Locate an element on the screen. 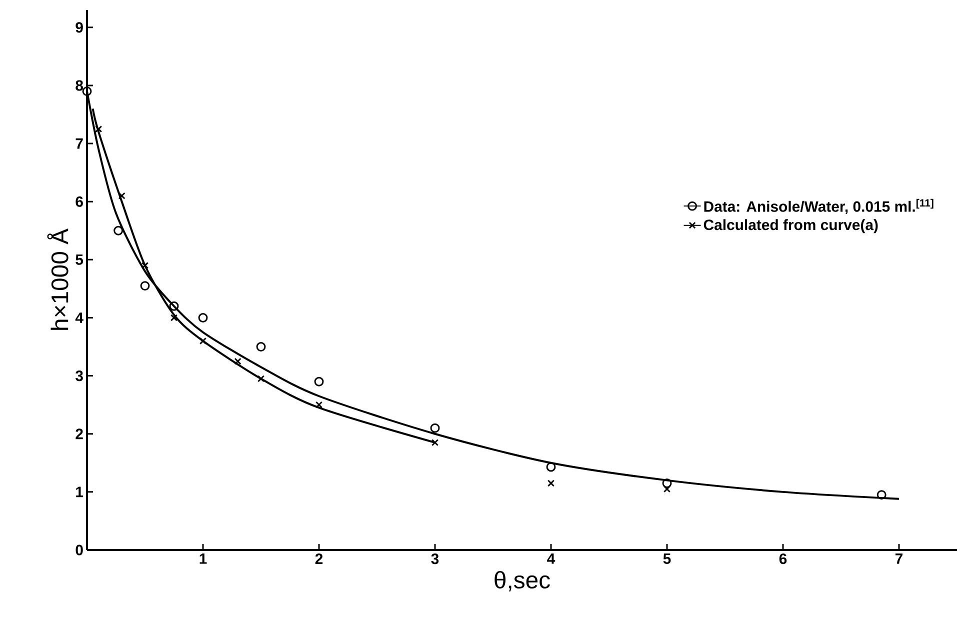 The image size is (978, 641). x-tick-label: 5 is located at coordinates (667, 559).